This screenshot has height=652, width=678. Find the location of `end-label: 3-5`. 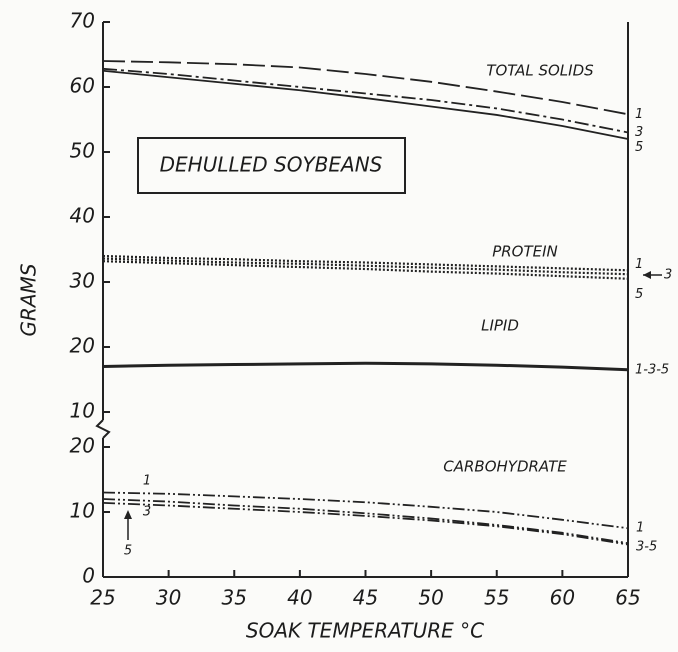

end-label: 3-5 is located at coordinates (646, 547).